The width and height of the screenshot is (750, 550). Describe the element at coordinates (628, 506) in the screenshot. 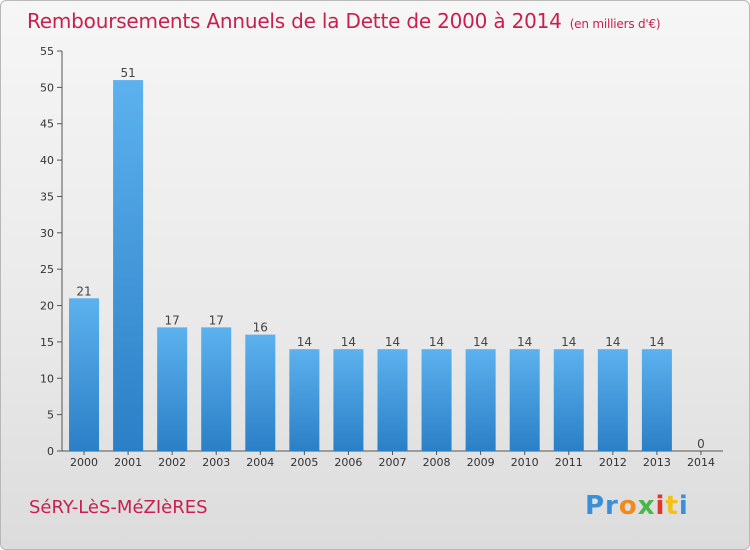

I see `logo-part: o` at that location.